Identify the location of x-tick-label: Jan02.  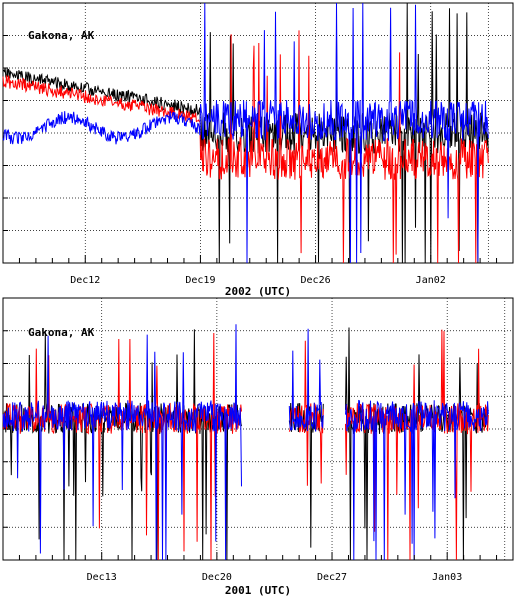
(431, 280).